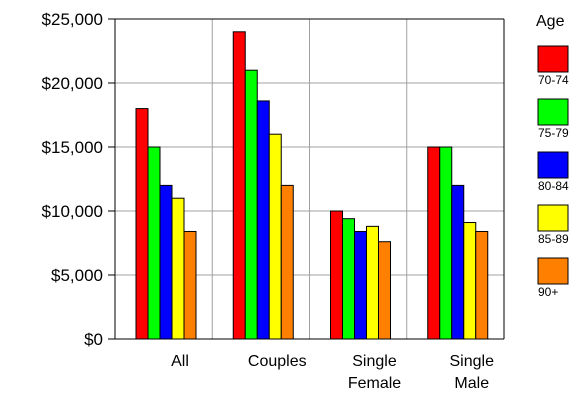 This screenshot has height=394, width=582. Describe the element at coordinates (434, 243) in the screenshot. I see `bar-70-74-single-male` at that location.